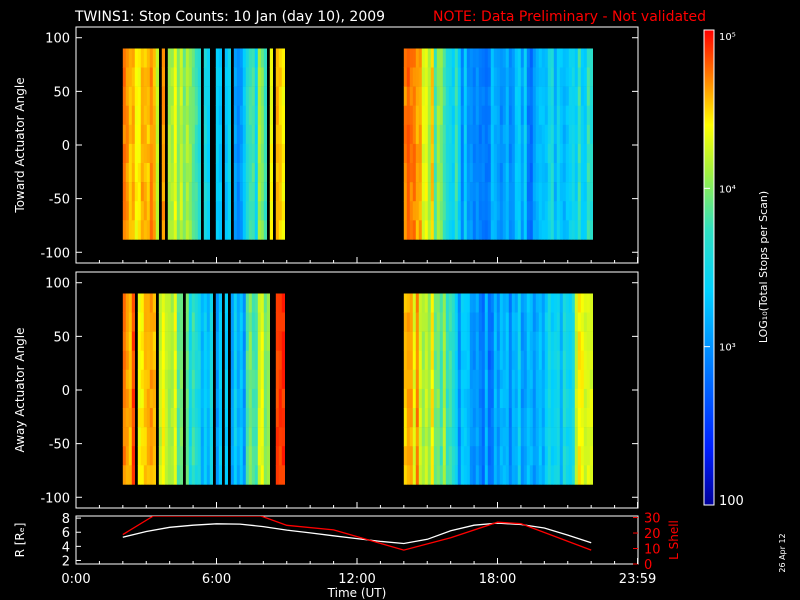 Image resolution: width=800 pixels, height=600 pixels. I want to click on date-stamp: 26 Apr 12, so click(782, 552).